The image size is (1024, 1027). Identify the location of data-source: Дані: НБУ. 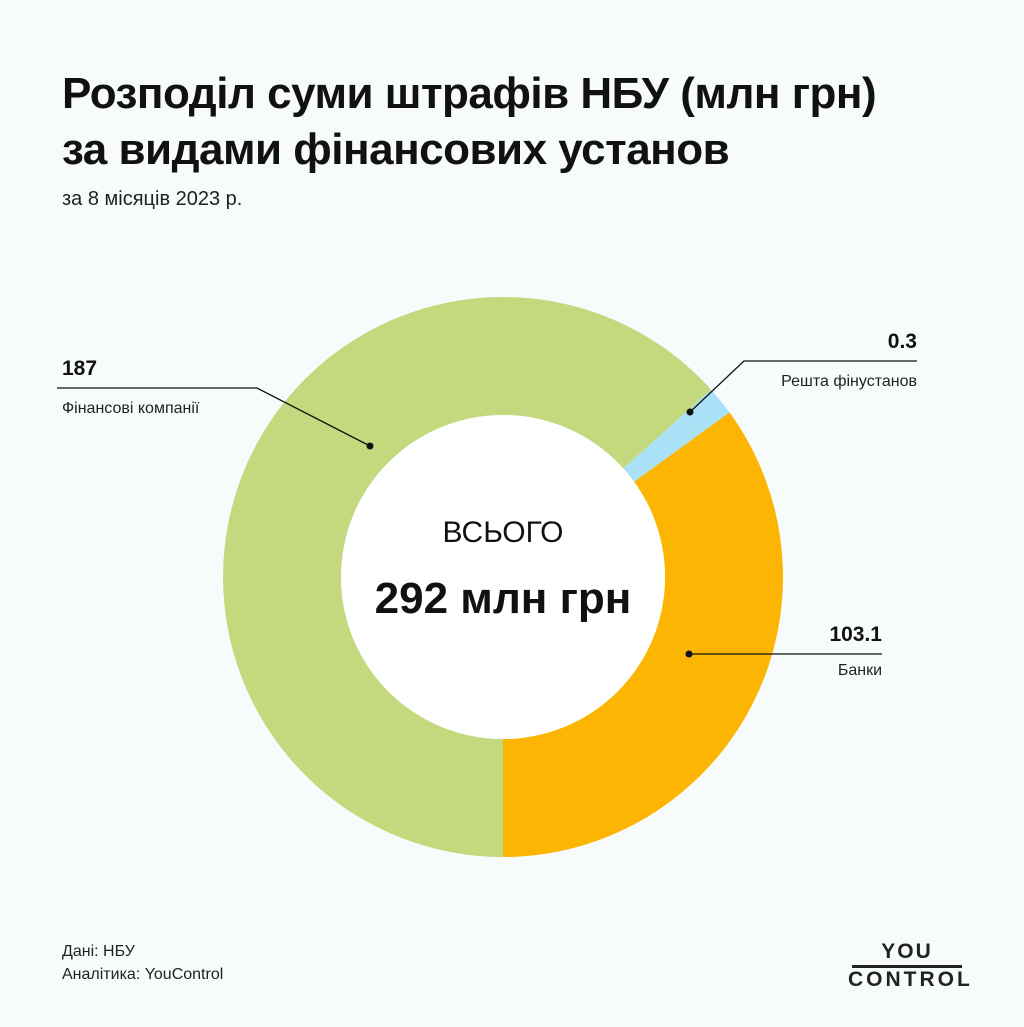
(98, 951).